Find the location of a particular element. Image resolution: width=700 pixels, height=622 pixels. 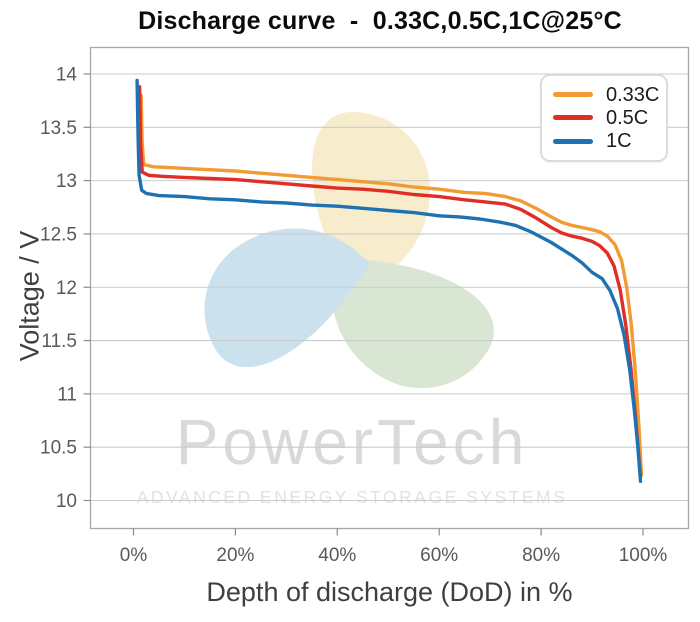

y-axis-title: Voltage / V is located at coordinates (29, 296).